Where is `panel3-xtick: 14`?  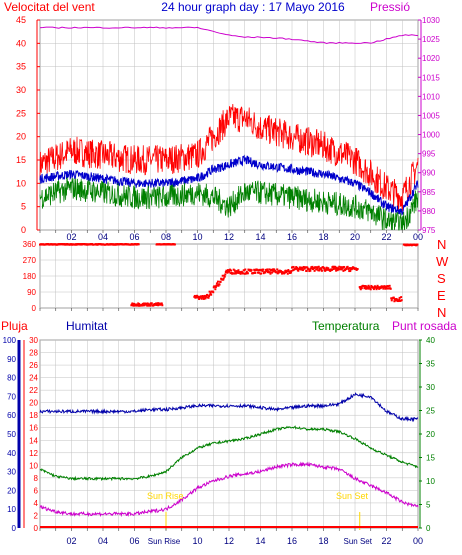 panel3-xtick: 14 is located at coordinates (260, 541).